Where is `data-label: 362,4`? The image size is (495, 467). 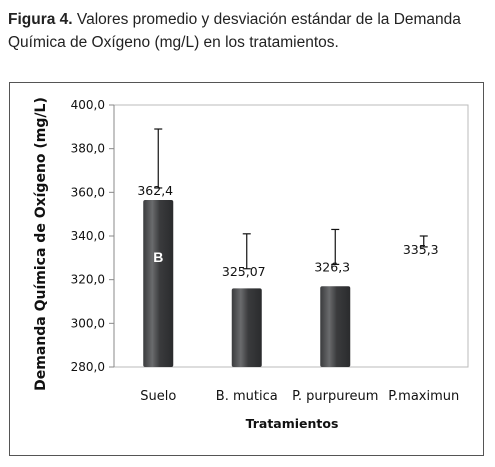
data-label: 362,4 is located at coordinates (155, 190).